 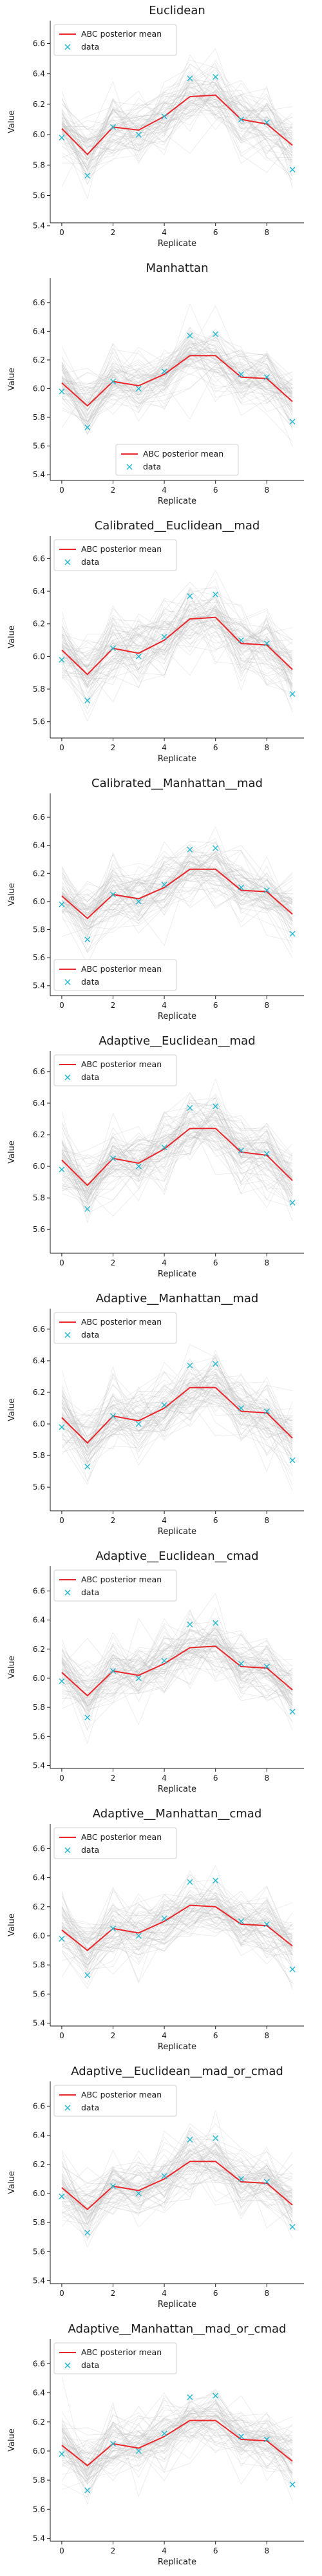 I want to click on legend-mean-label: ABC posterior mean, so click(x=121, y=1322).